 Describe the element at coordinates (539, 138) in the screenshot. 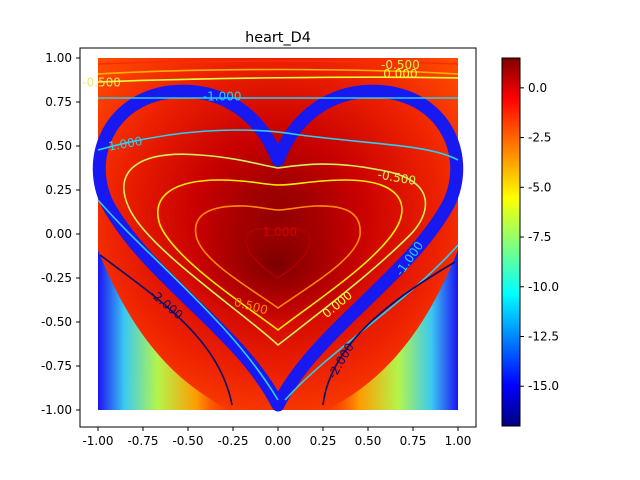

I see `colorbar-tick-label: -2.5` at that location.